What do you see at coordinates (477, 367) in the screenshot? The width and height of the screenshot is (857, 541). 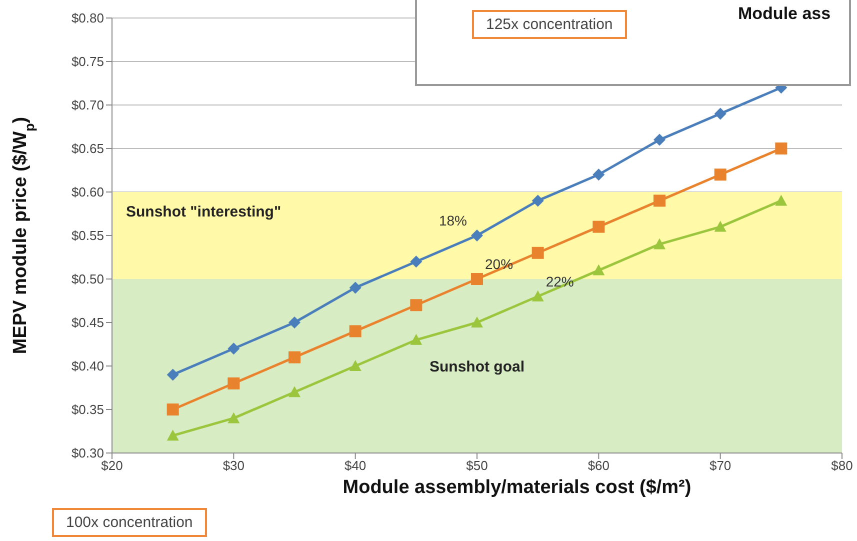 I see `band-label: Sunshot goal` at bounding box center [477, 367].